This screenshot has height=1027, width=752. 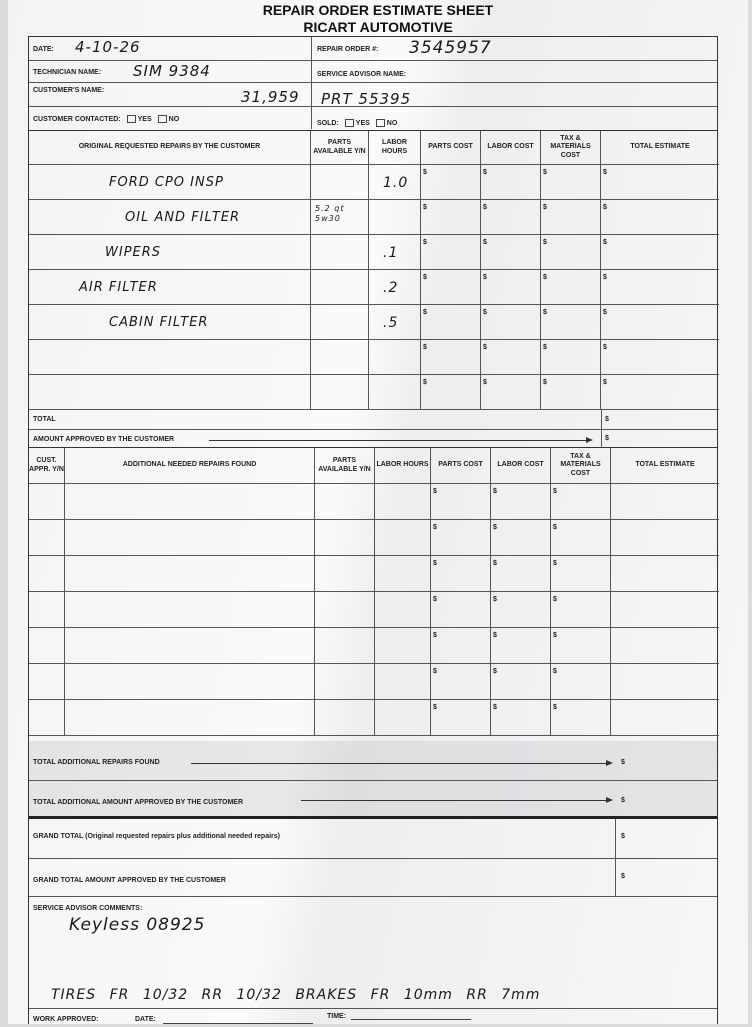 I want to click on sold-no-checkbox, so click(x=380, y=123).